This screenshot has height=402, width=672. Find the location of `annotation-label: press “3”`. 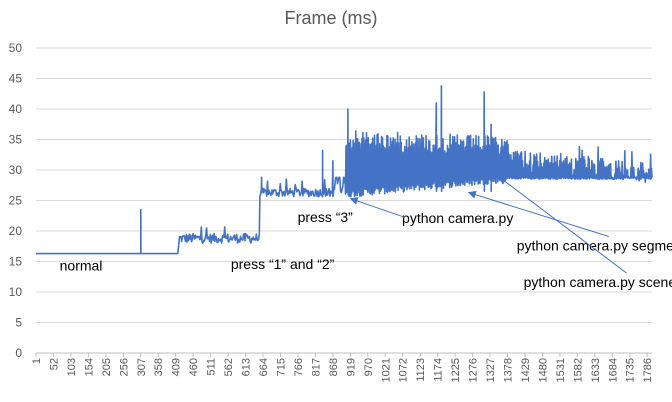

annotation-label: press “3” is located at coordinates (326, 217).